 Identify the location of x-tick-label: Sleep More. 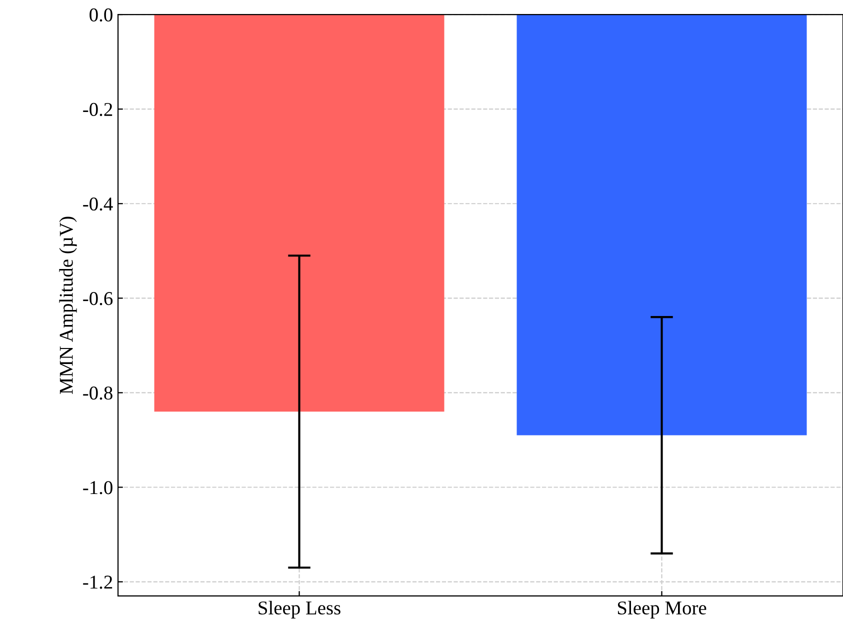
(662, 609).